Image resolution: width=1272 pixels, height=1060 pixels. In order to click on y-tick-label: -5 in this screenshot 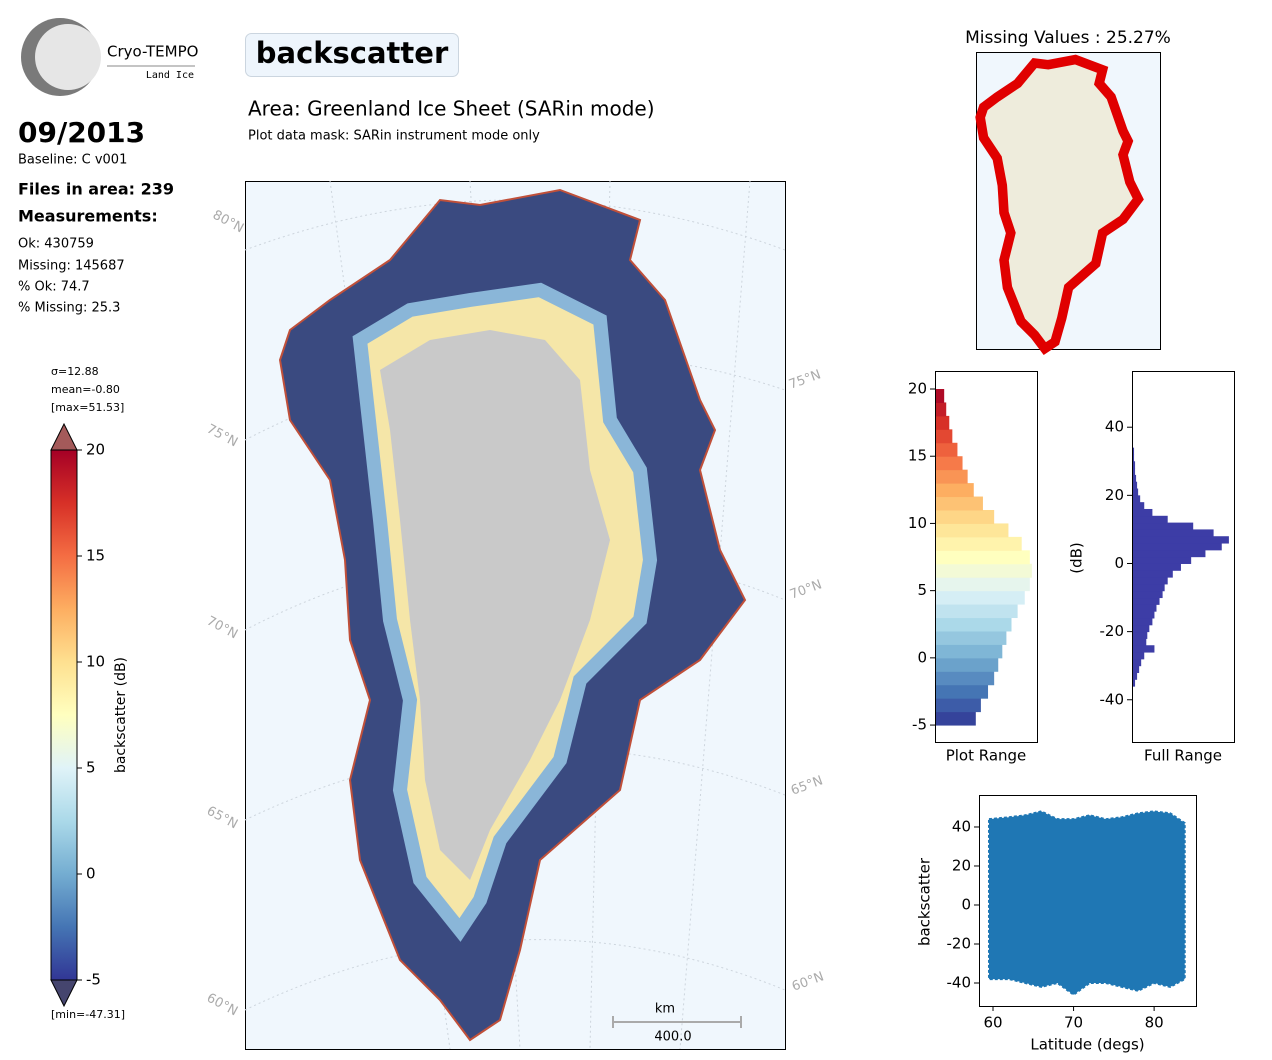, I will do `click(93, 980)`.